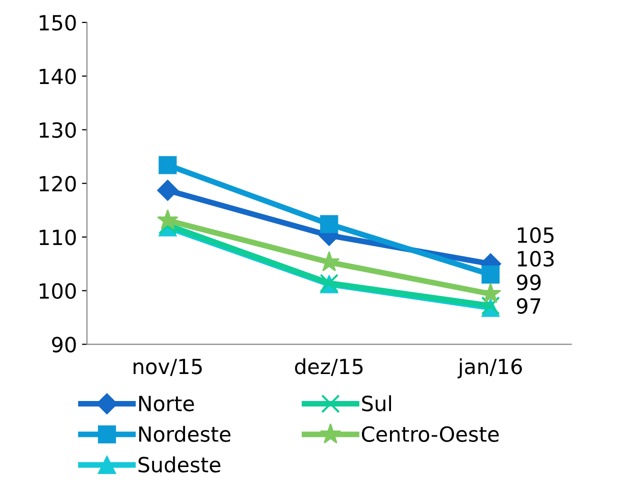 This screenshot has width=621, height=499. Describe the element at coordinates (179, 464) in the screenshot. I see `legend-label: Sudeste` at that location.